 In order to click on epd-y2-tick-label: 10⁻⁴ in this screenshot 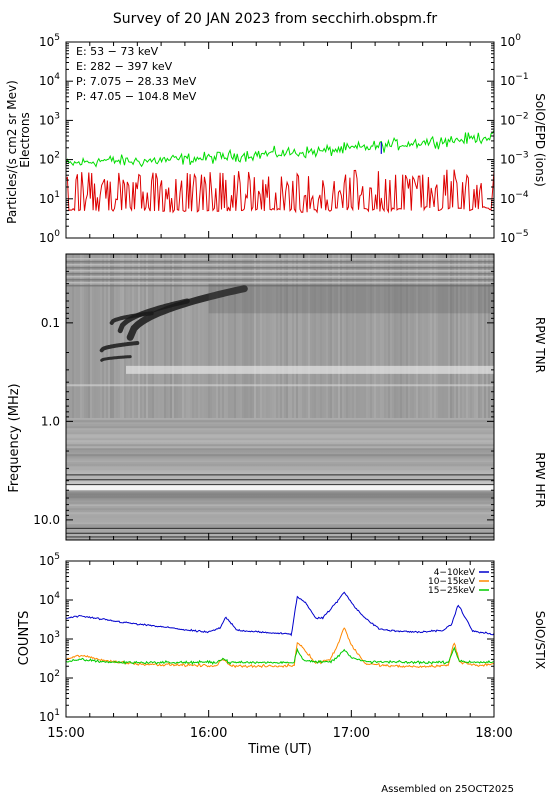, I will do `click(514, 198)`.